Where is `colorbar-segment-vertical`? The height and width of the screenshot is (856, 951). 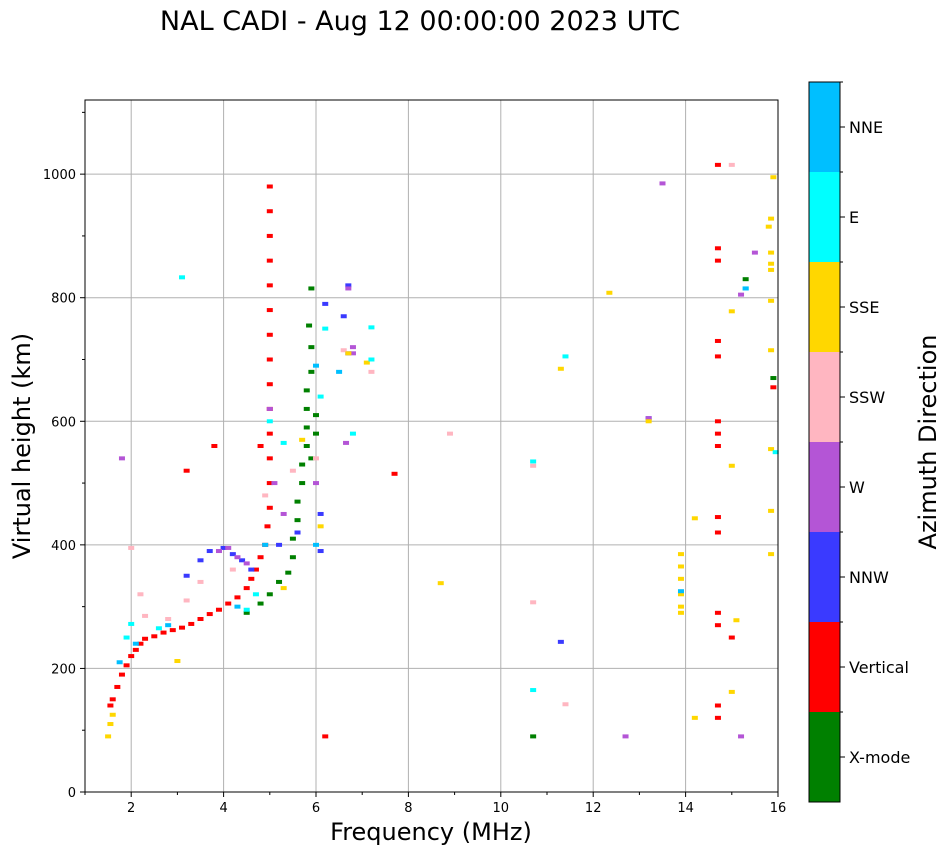 colorbar-segment-vertical is located at coordinates (824, 667).